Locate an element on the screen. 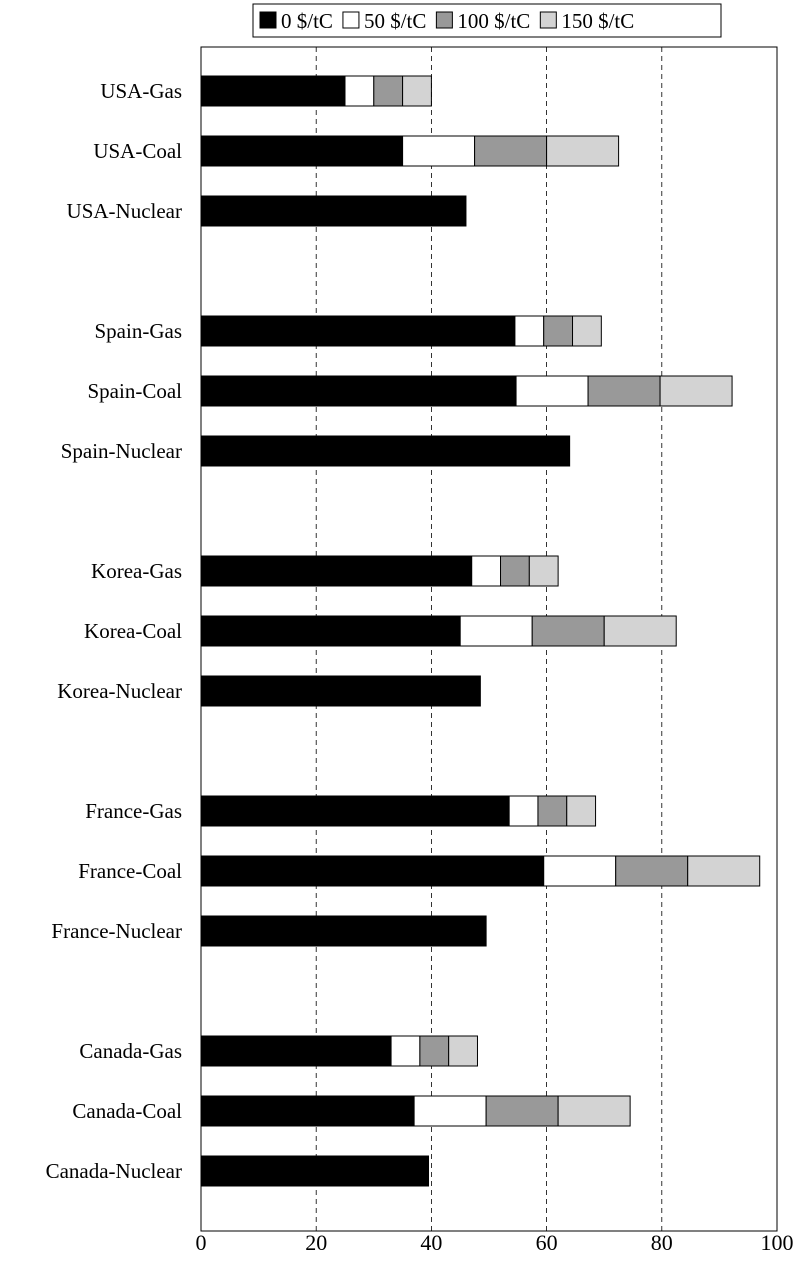 This screenshot has width=801, height=1261. bar-korea-coal-150-tc is located at coordinates (640, 631).